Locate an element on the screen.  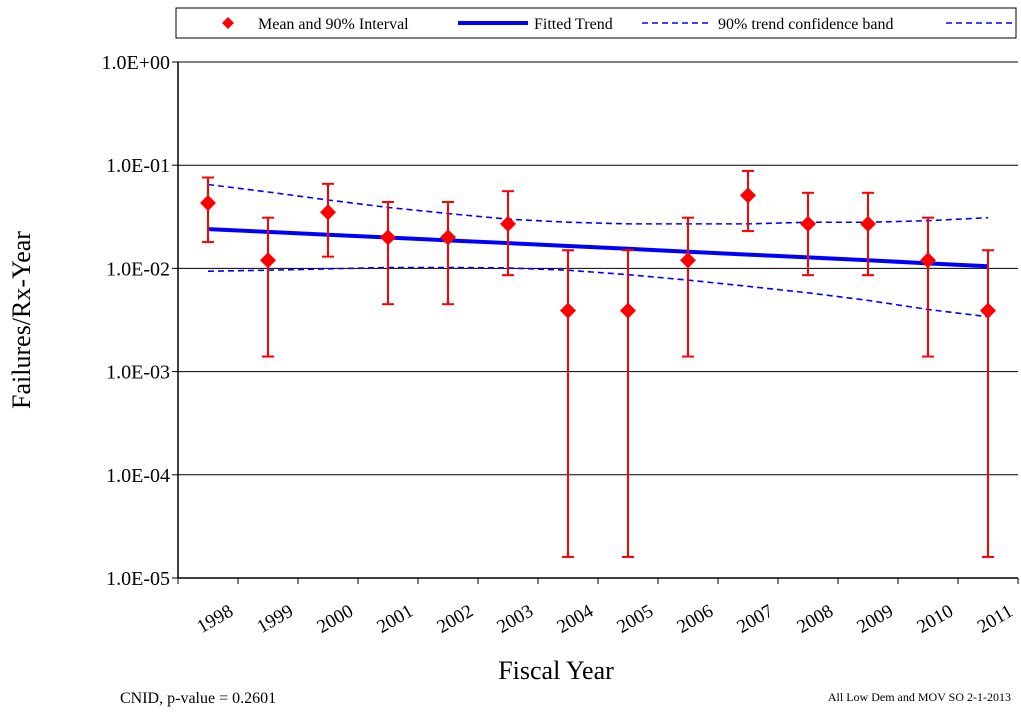
confidence-band is located at coordinates (598, 250).